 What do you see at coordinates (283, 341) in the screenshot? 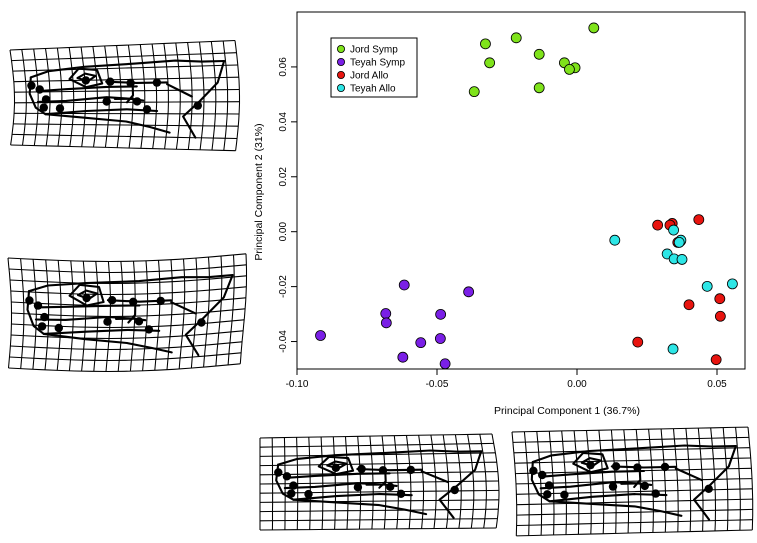
I see `y-tick-label: -0.04` at bounding box center [283, 341].